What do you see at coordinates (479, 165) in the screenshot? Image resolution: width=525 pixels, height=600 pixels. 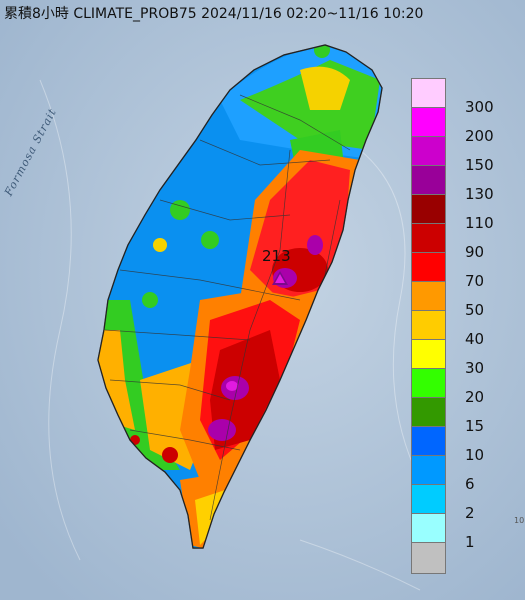 I see `legend-label: 150` at bounding box center [479, 165].